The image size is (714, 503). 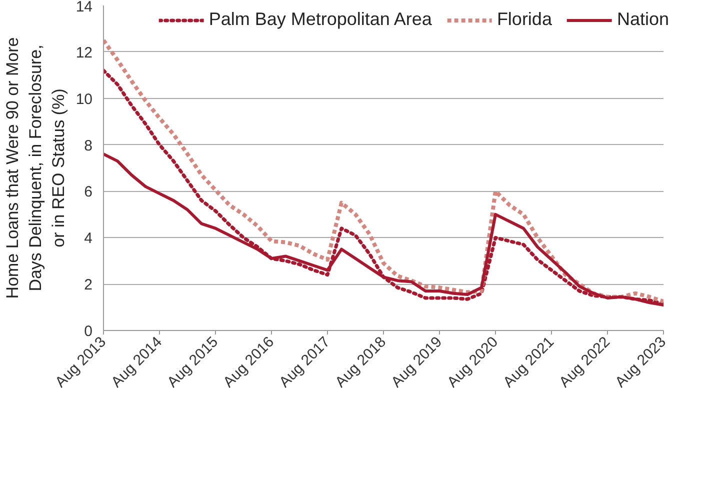 What do you see at coordinates (642, 19) in the screenshot?
I see `legend-label: Nation` at bounding box center [642, 19].